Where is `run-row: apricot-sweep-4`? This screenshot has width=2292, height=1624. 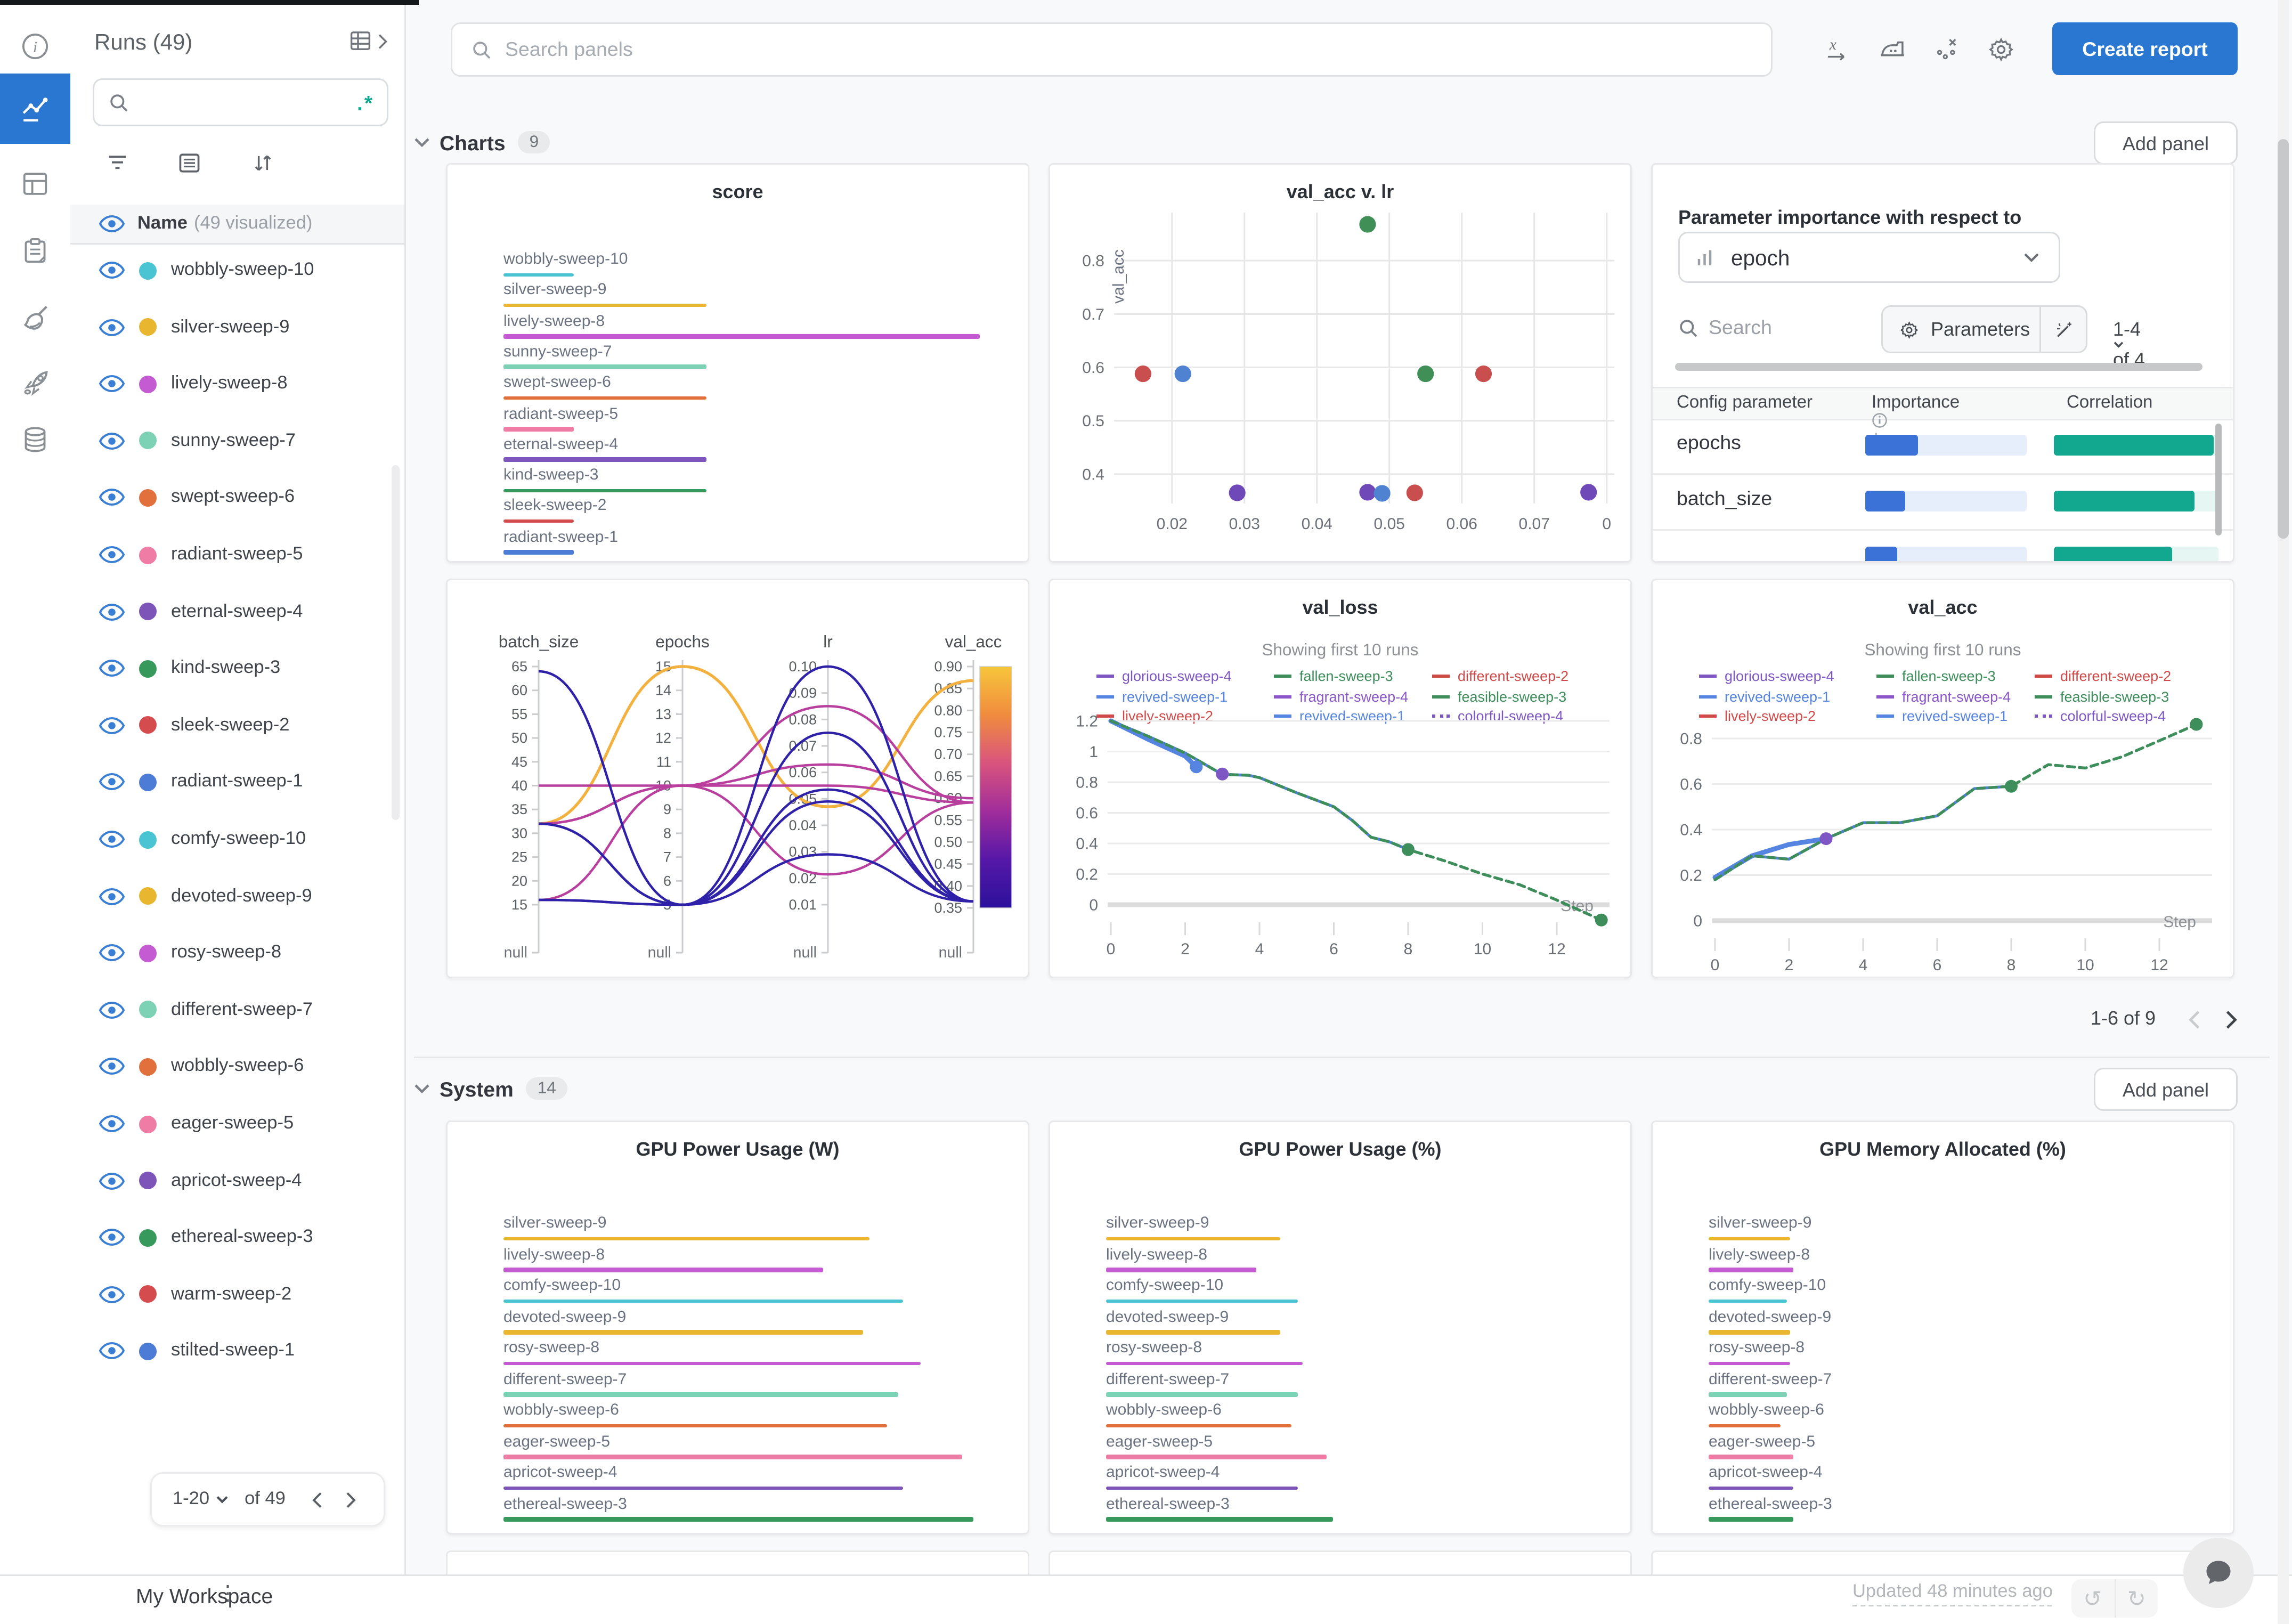 run-row: apricot-sweep-4 is located at coordinates (237, 1181).